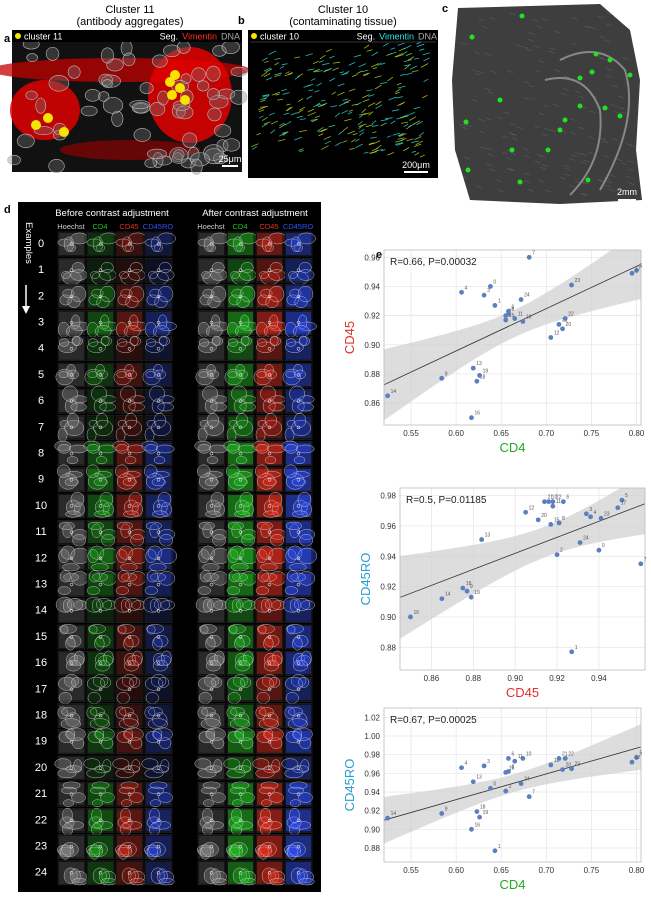 The height and width of the screenshot is (900, 651). Describe the element at coordinates (522, 550) in the screenshot. I see `regression-line` at that location.